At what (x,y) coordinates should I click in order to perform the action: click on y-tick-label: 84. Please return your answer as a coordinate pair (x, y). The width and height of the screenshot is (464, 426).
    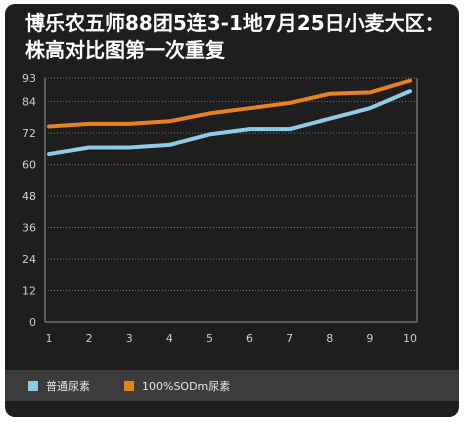
    Looking at the image, I should click on (29, 102).